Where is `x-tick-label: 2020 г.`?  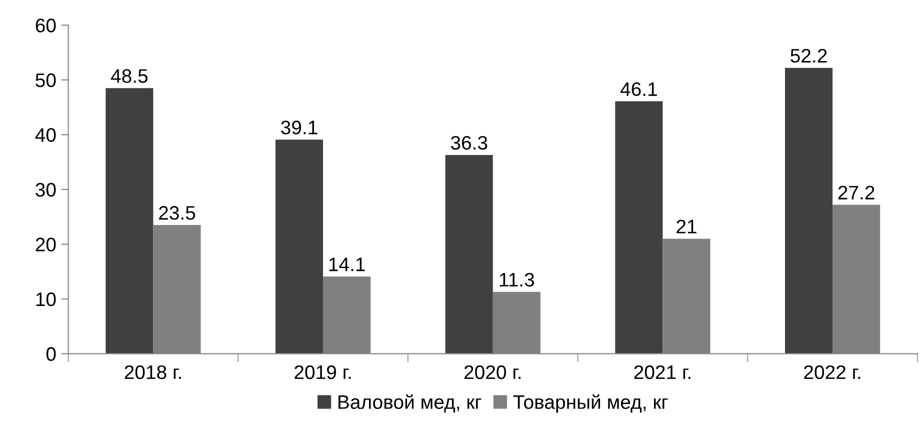 x-tick-label: 2020 г. is located at coordinates (492, 372).